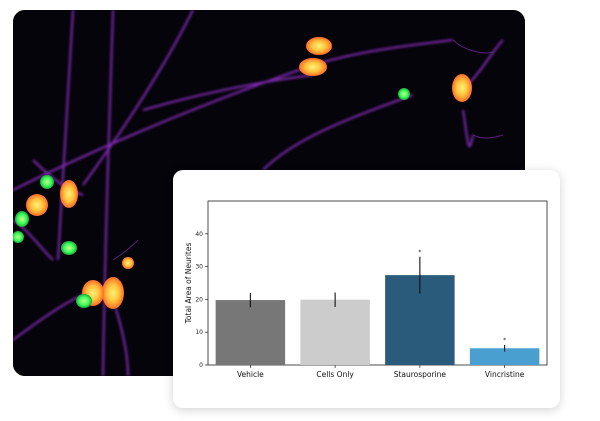  Describe the element at coordinates (199, 299) in the screenshot. I see `y-tick-label: 20` at that location.